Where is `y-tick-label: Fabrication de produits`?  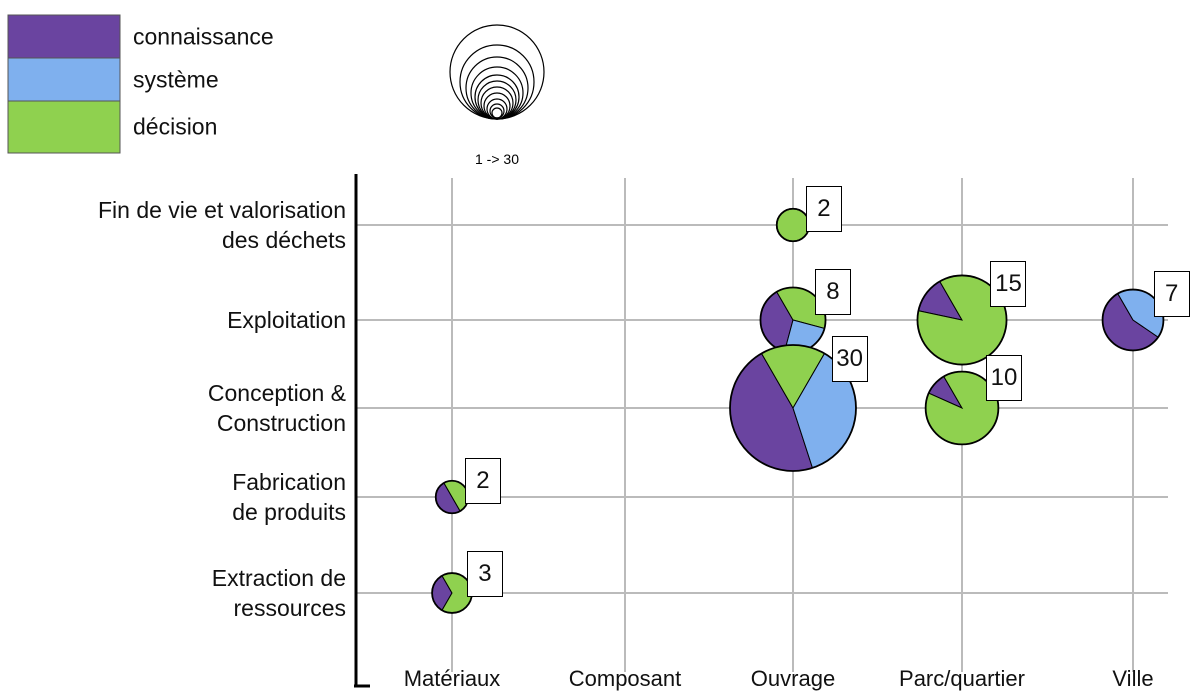 y-tick-label: Fabrication de produits is located at coordinates (289, 497).